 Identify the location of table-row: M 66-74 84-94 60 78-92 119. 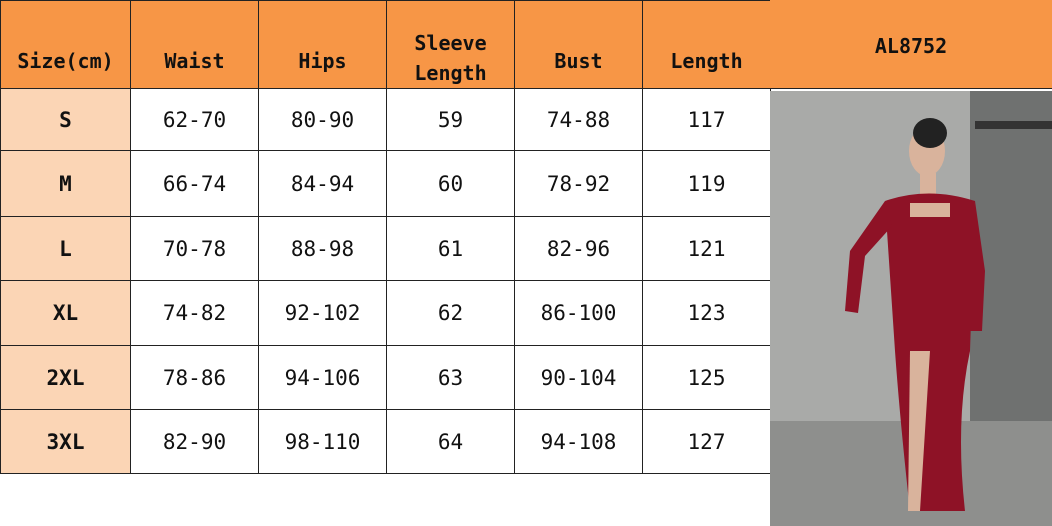
(385, 183).